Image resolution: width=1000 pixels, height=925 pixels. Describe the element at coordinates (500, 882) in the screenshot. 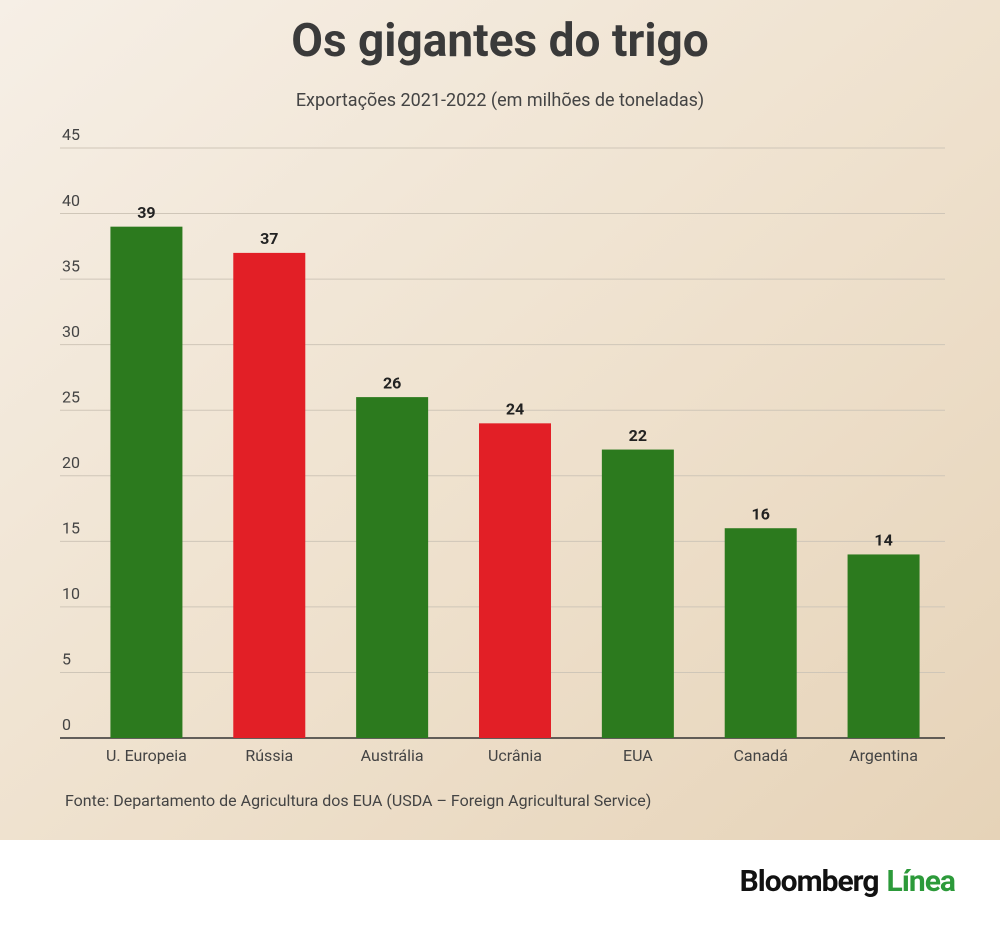

I see `footer-background` at that location.